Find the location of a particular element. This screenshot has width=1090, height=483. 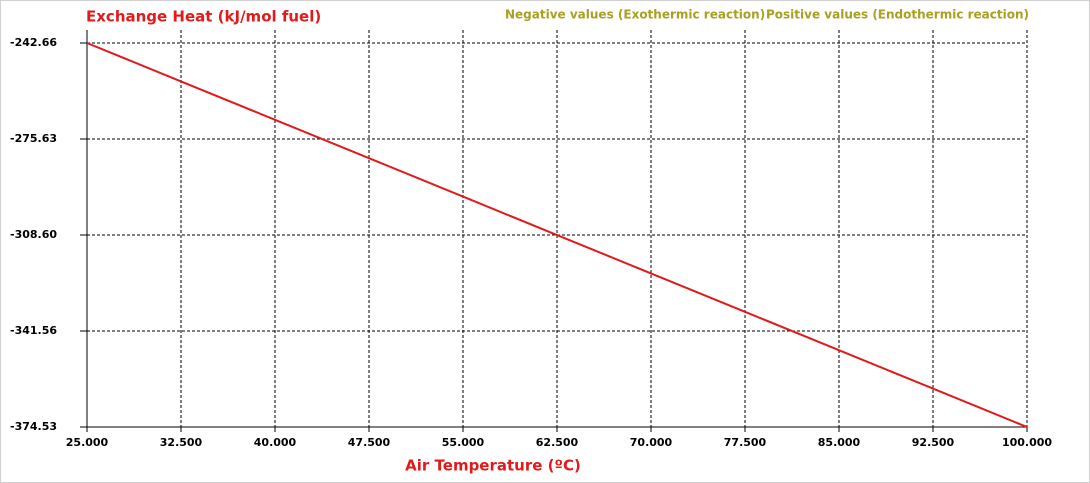

y-tick-label: -242.66 is located at coordinates (33, 42).